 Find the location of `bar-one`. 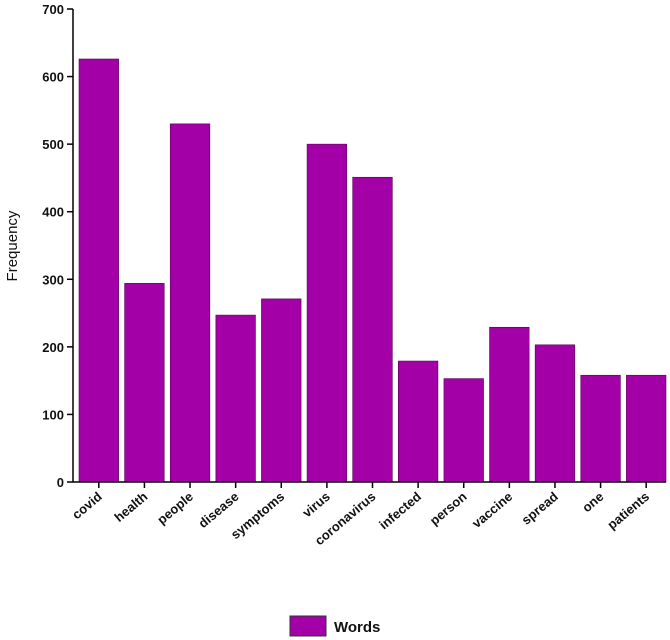

bar-one is located at coordinates (600, 428).